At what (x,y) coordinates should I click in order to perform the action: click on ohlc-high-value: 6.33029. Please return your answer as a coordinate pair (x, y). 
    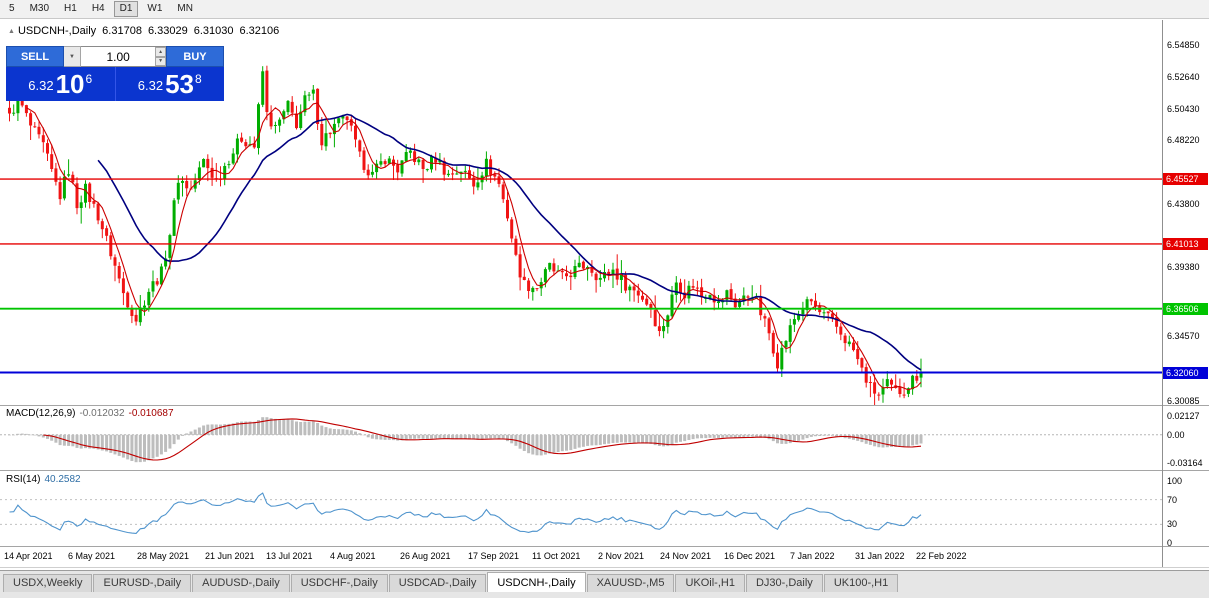
    Looking at the image, I should click on (167, 31).